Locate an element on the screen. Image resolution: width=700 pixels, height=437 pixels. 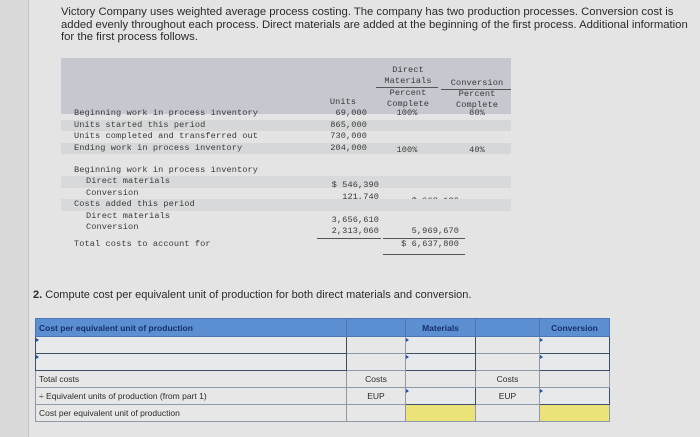
conv-pct-2: Complete is located at coordinates (477, 105).